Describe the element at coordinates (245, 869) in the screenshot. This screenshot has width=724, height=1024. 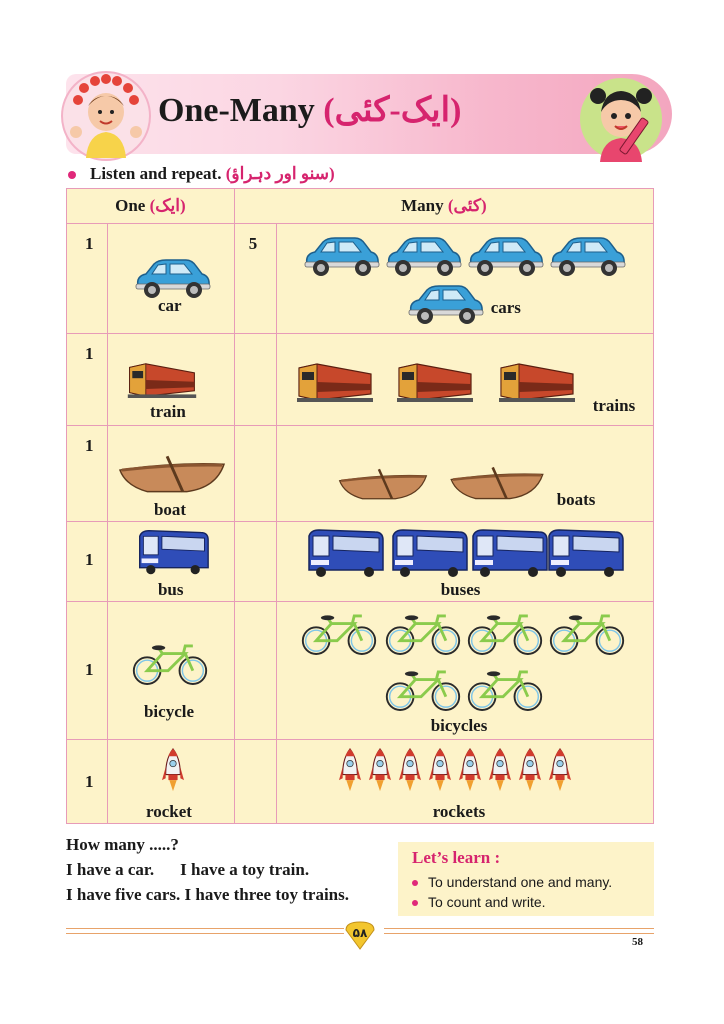
I see `sentence: I have a toy train.` at that location.